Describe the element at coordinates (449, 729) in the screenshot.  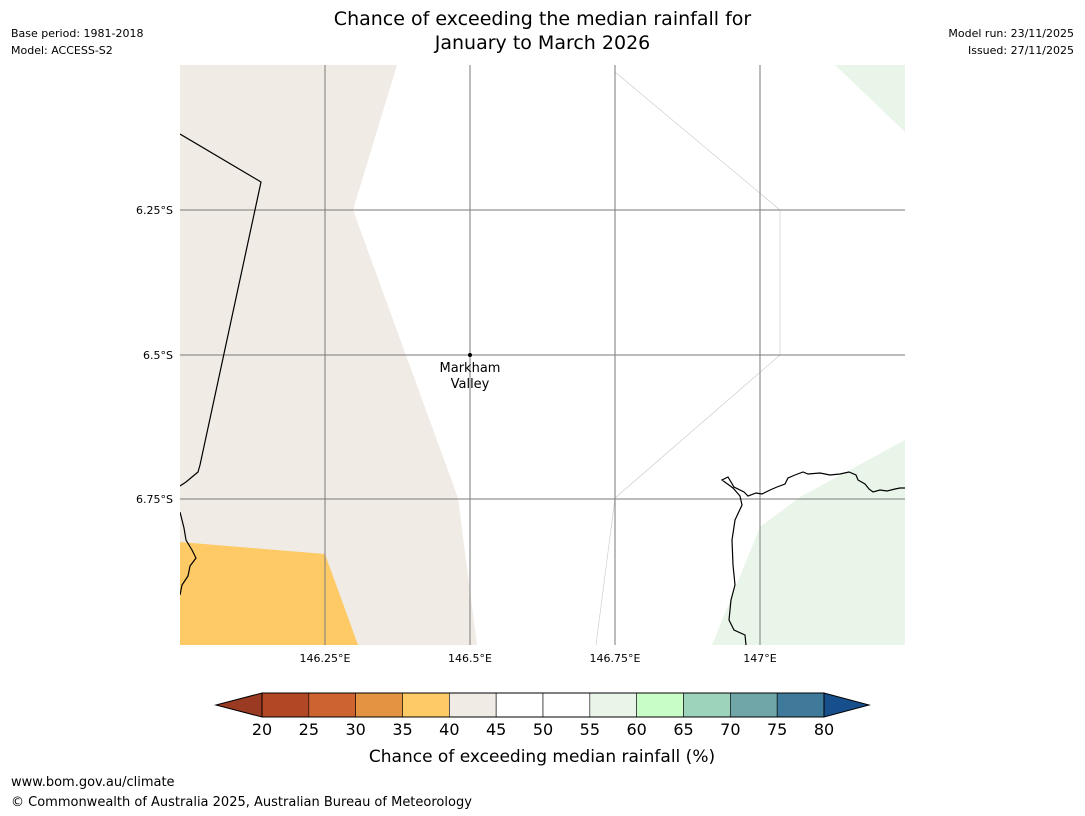
I see `colorbar-tick-40: 40` at that location.